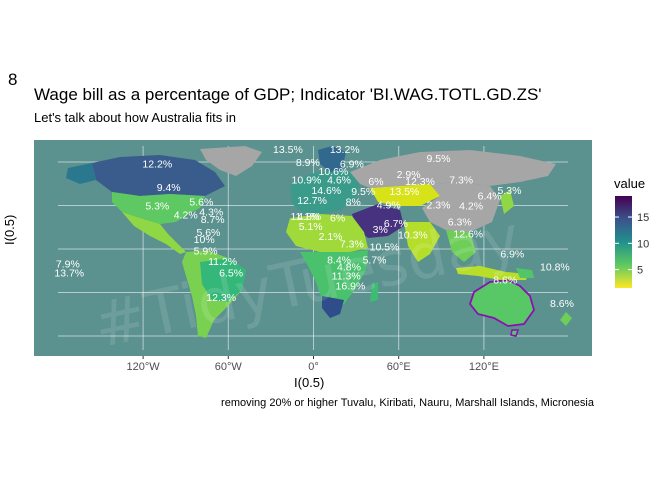  I want to click on australia-shape, so click(501, 303).